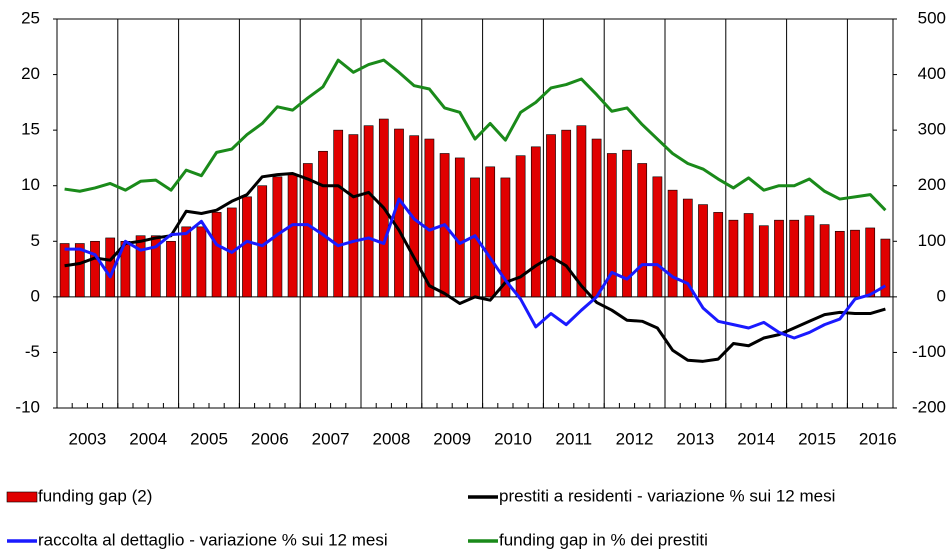  Describe the element at coordinates (878, 438) in the screenshot. I see `x-tick-label: 2016` at that location.